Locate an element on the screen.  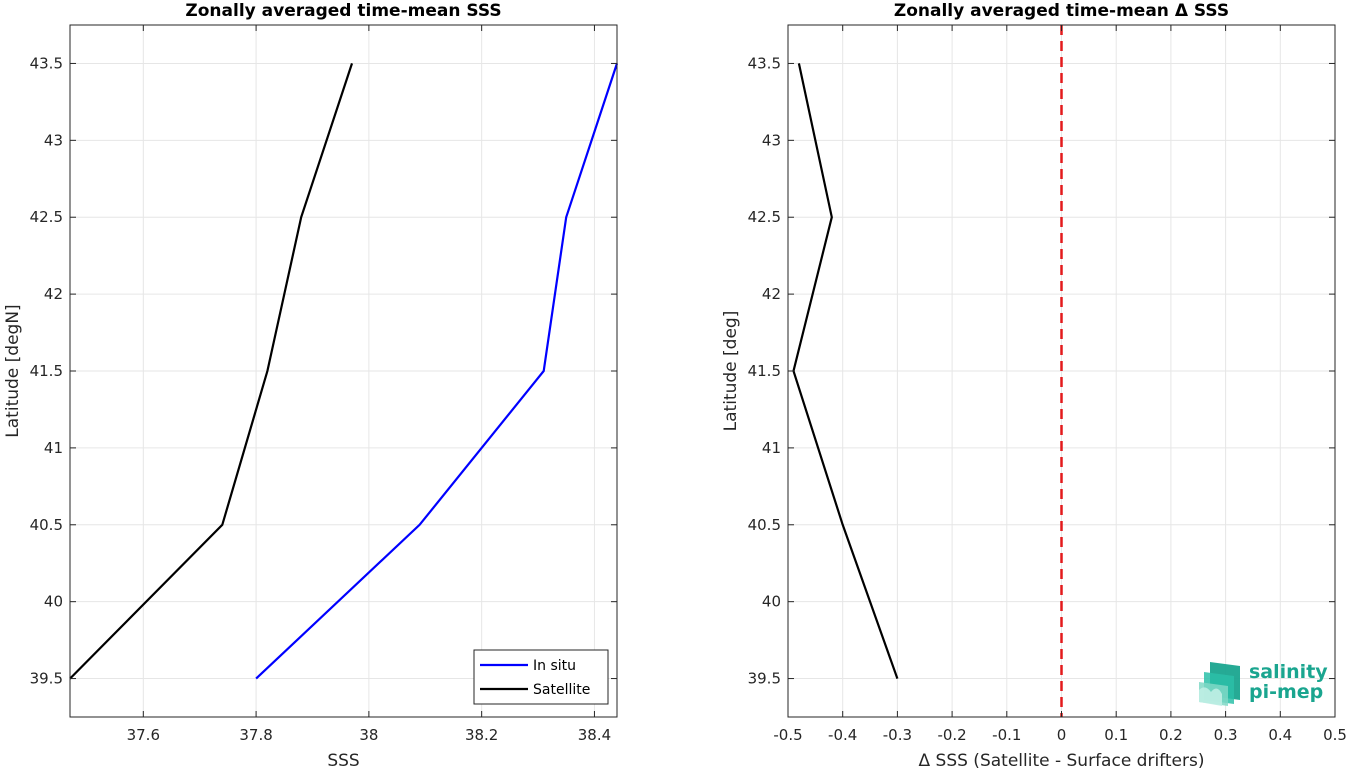
x-tick-label: 37.8 is located at coordinates (255, 735).